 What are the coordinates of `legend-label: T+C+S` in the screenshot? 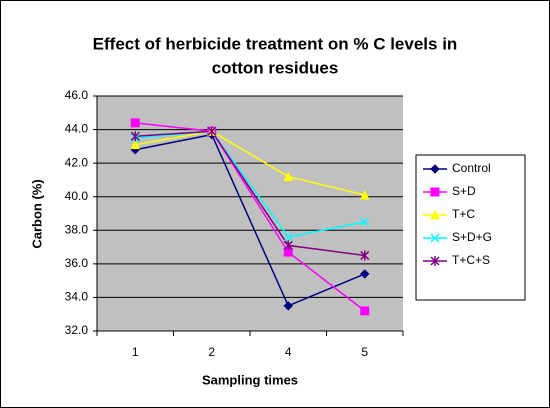 It's located at (471, 260).